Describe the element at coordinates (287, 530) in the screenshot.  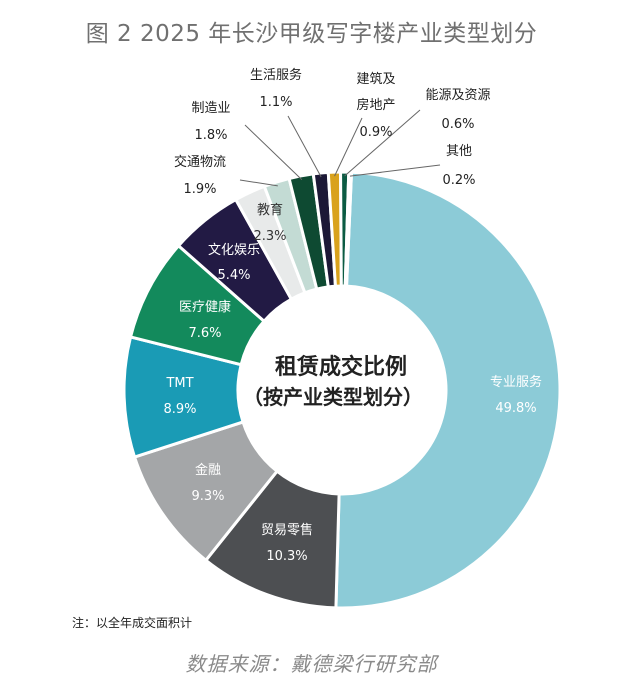
I see `label-trade-retail: 贸易零售` at that location.